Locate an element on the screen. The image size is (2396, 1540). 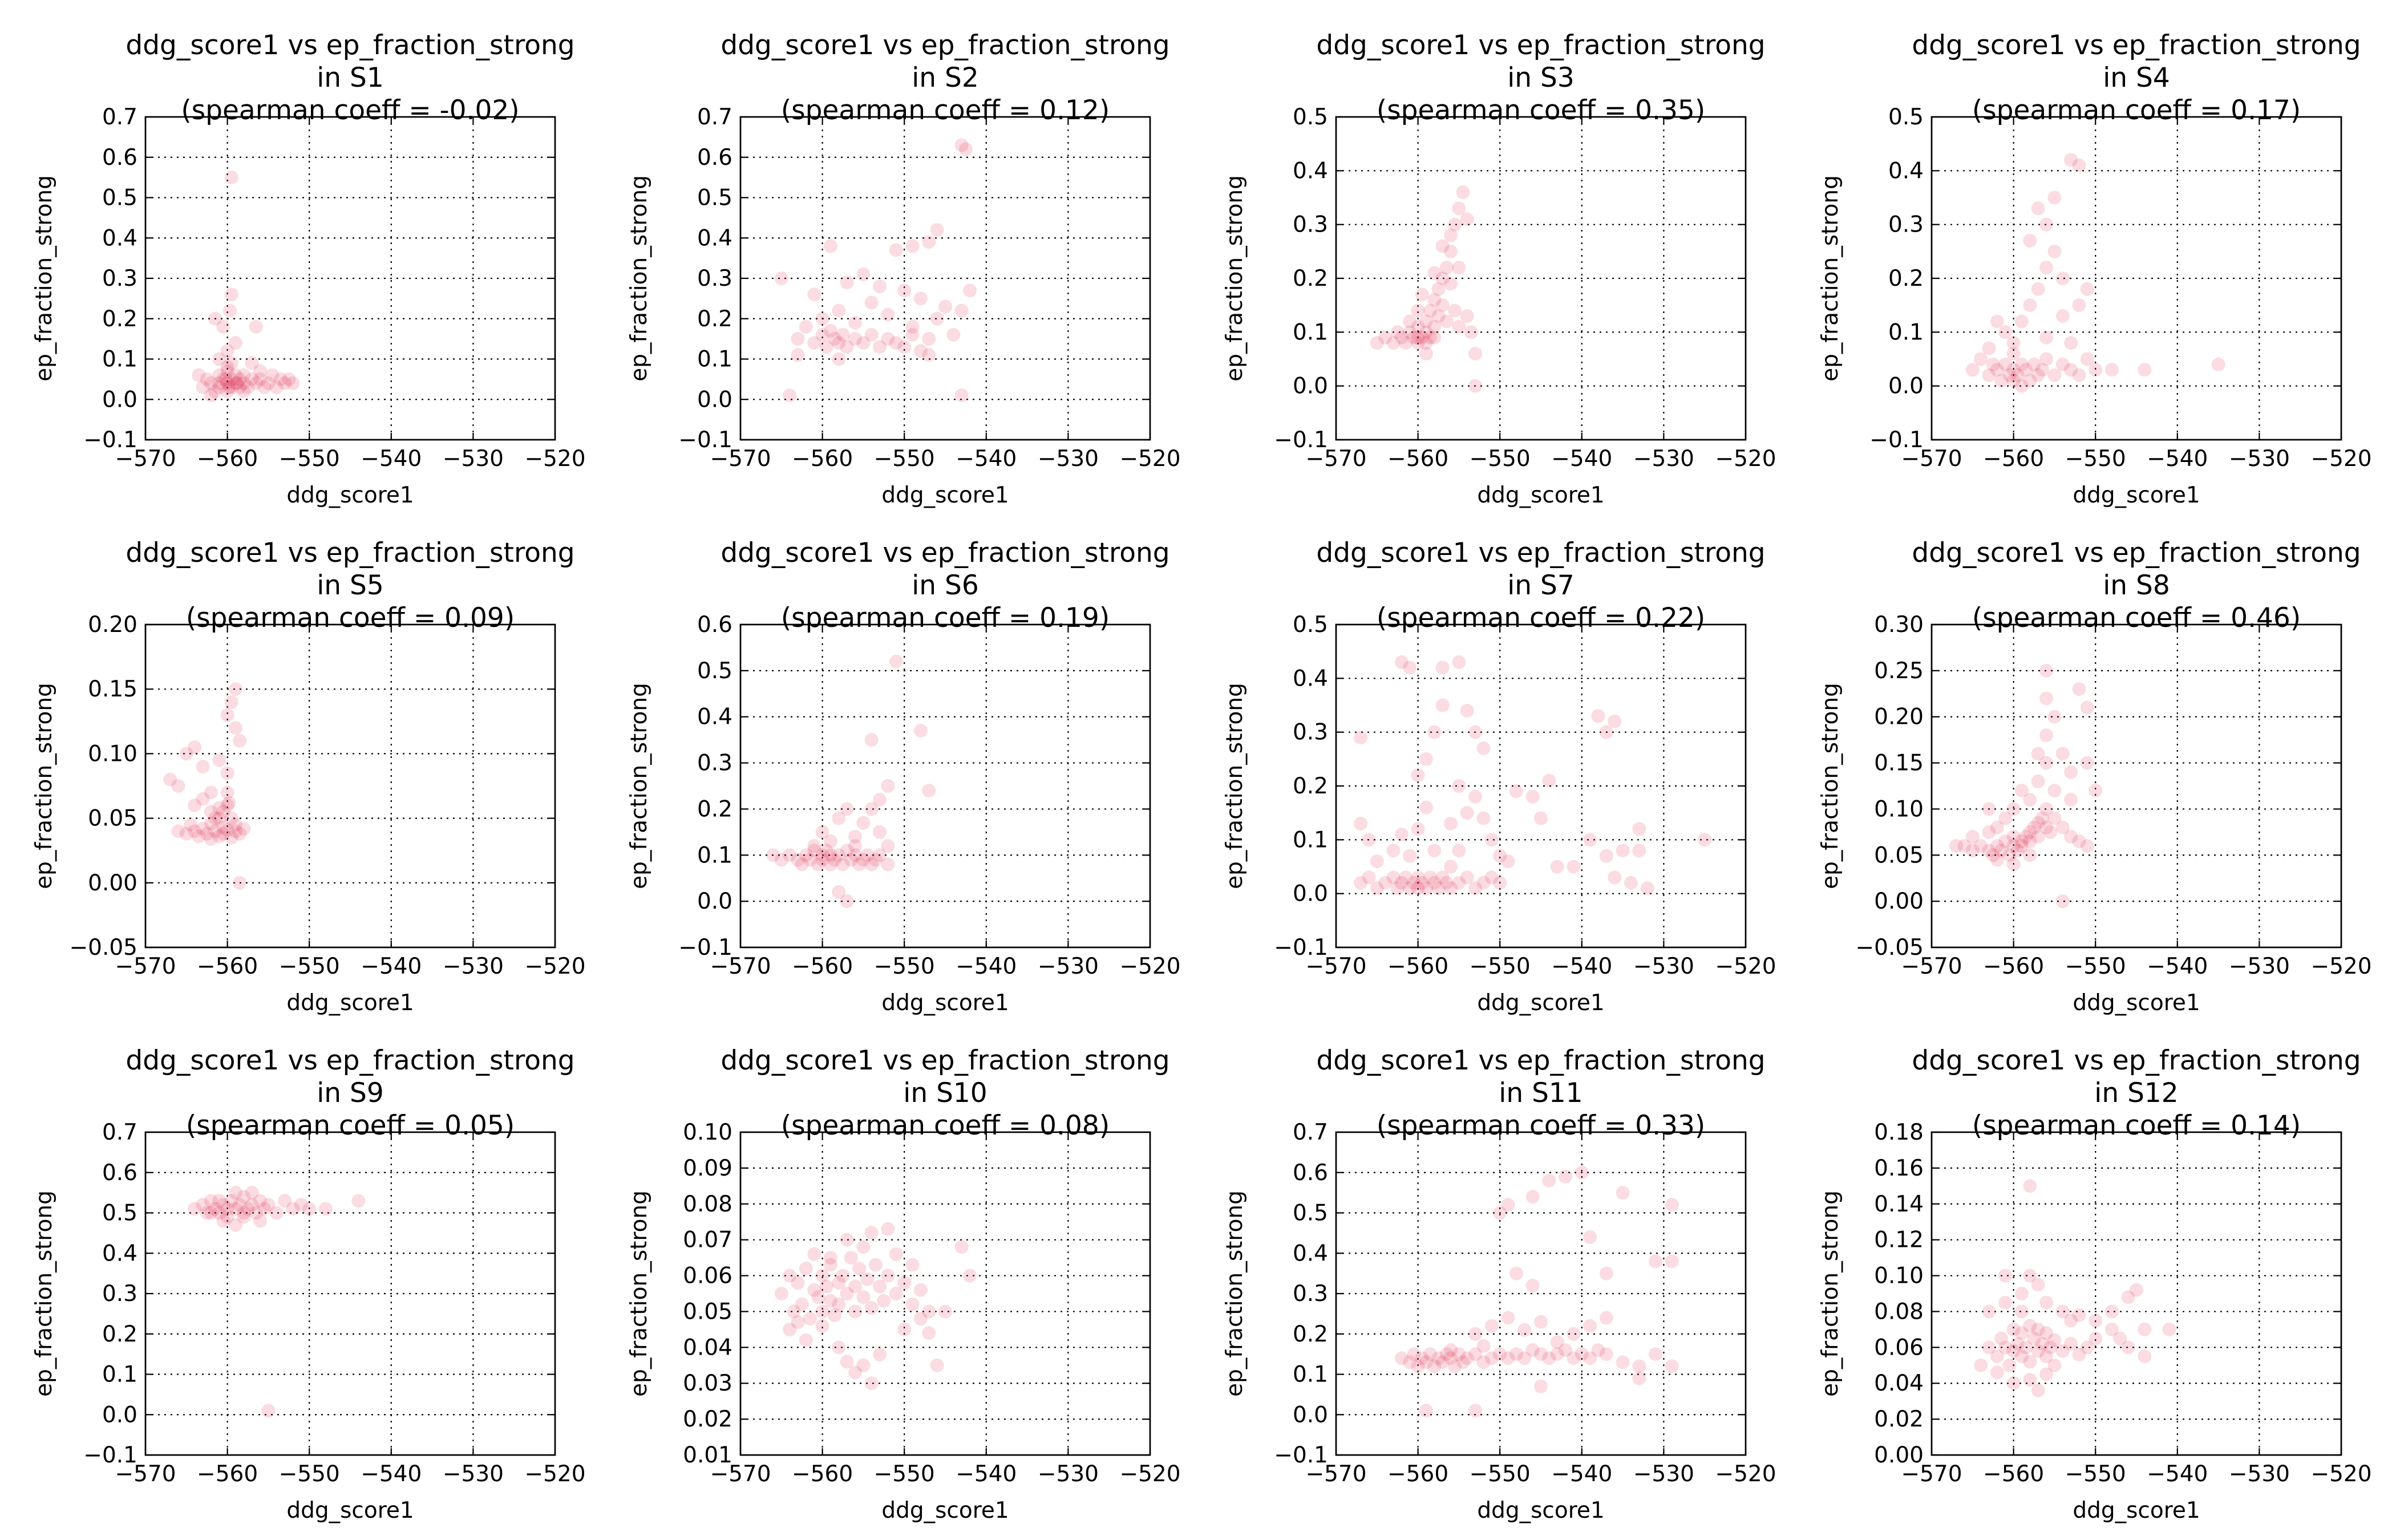
y-tick-label: 0.2 is located at coordinates (119, 1335).